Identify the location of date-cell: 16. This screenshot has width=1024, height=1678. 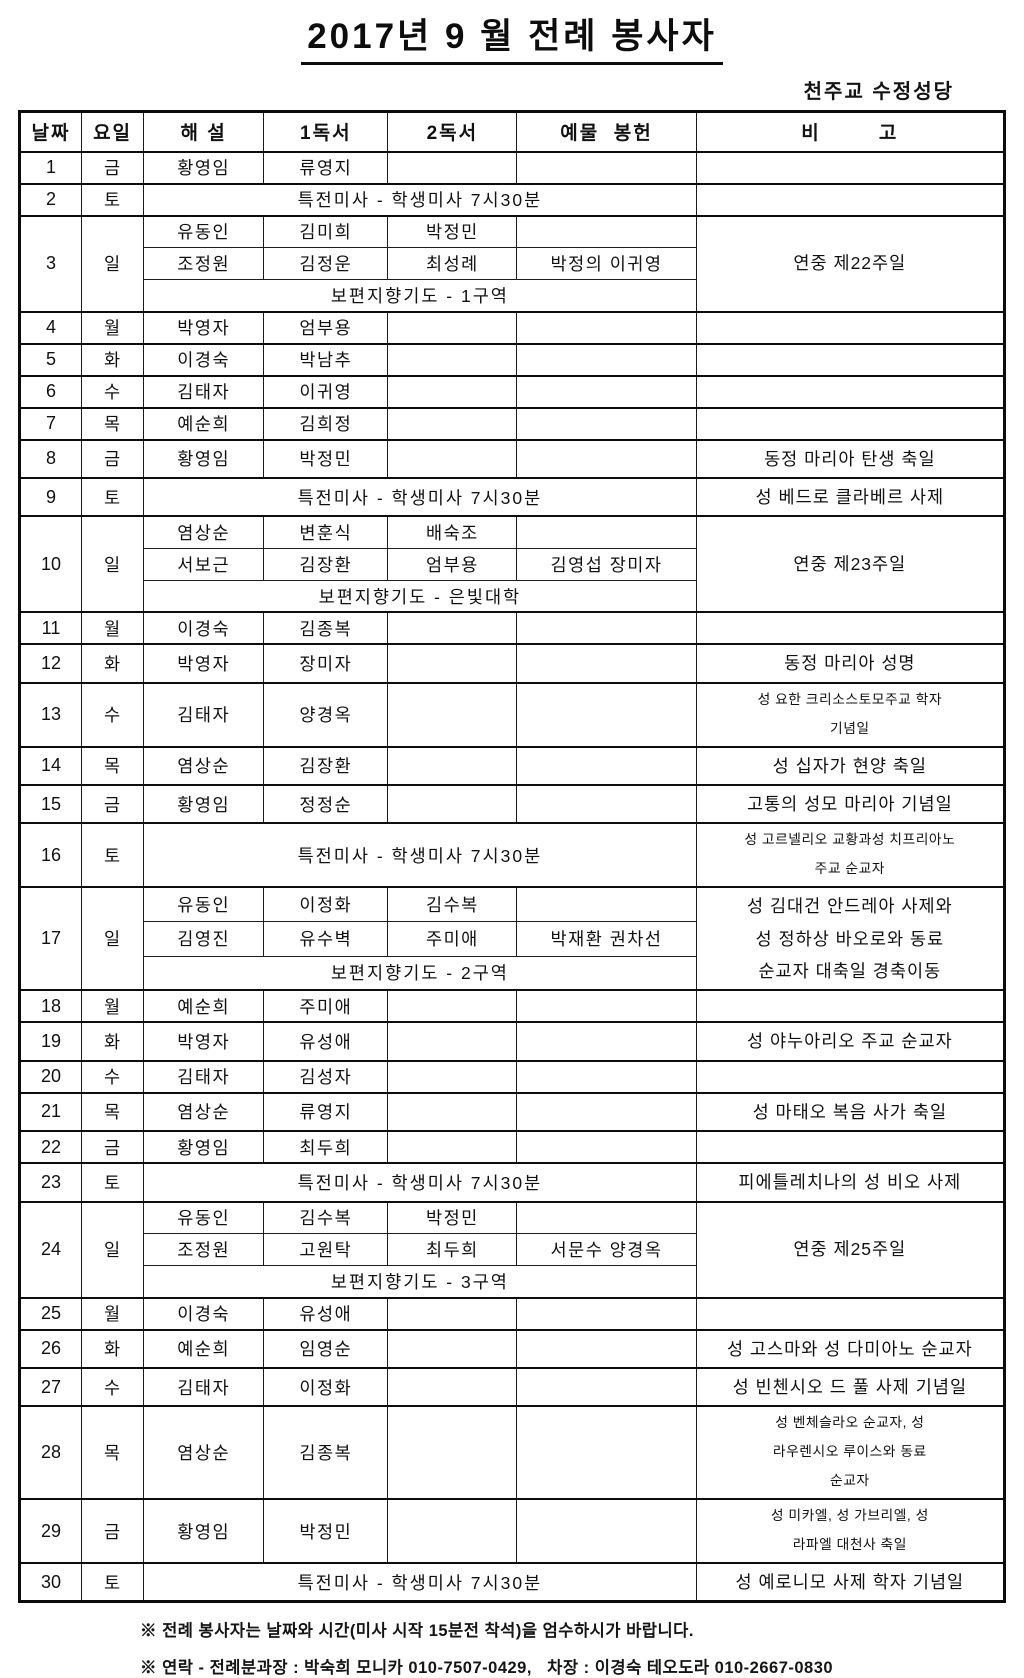
(50, 855).